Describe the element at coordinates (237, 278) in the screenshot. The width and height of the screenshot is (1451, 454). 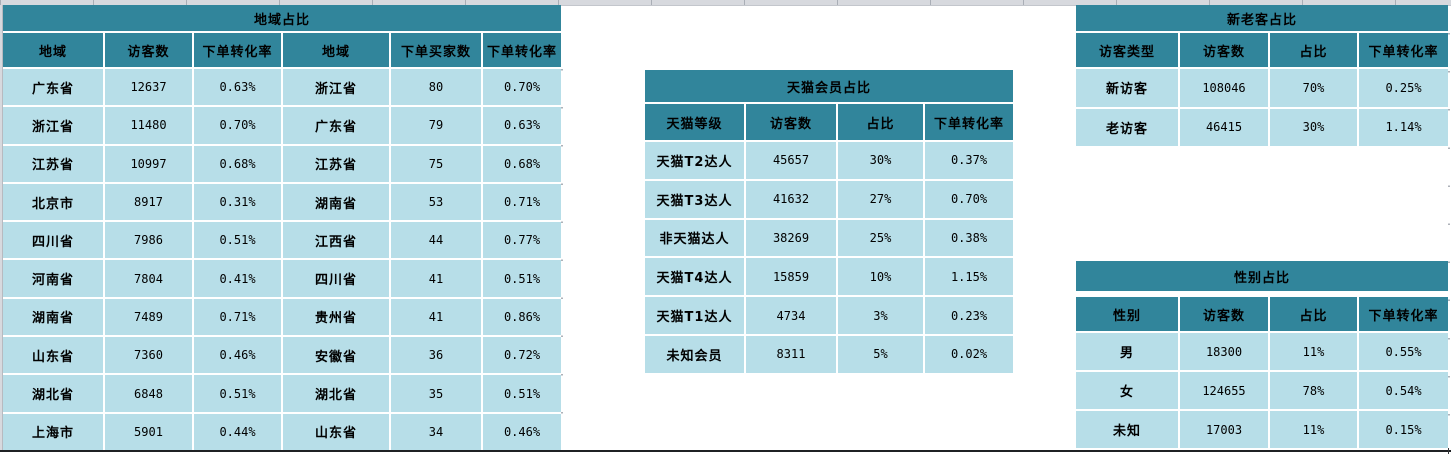
I see `value-cell: 0.41%` at that location.